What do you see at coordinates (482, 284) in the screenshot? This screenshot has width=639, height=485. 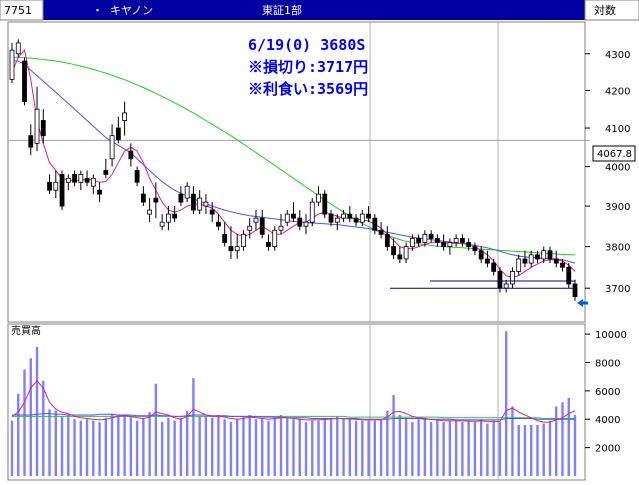 I see `support-lines` at bounding box center [482, 284].